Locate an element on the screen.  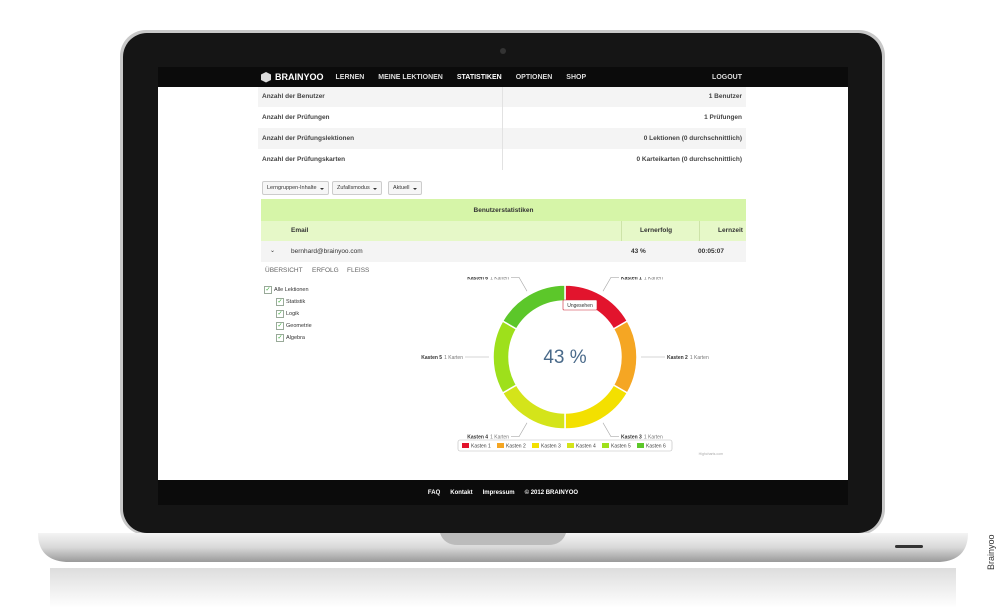
summary-label: Anzahl der Prüfungslektionen is located at coordinates (382, 138).